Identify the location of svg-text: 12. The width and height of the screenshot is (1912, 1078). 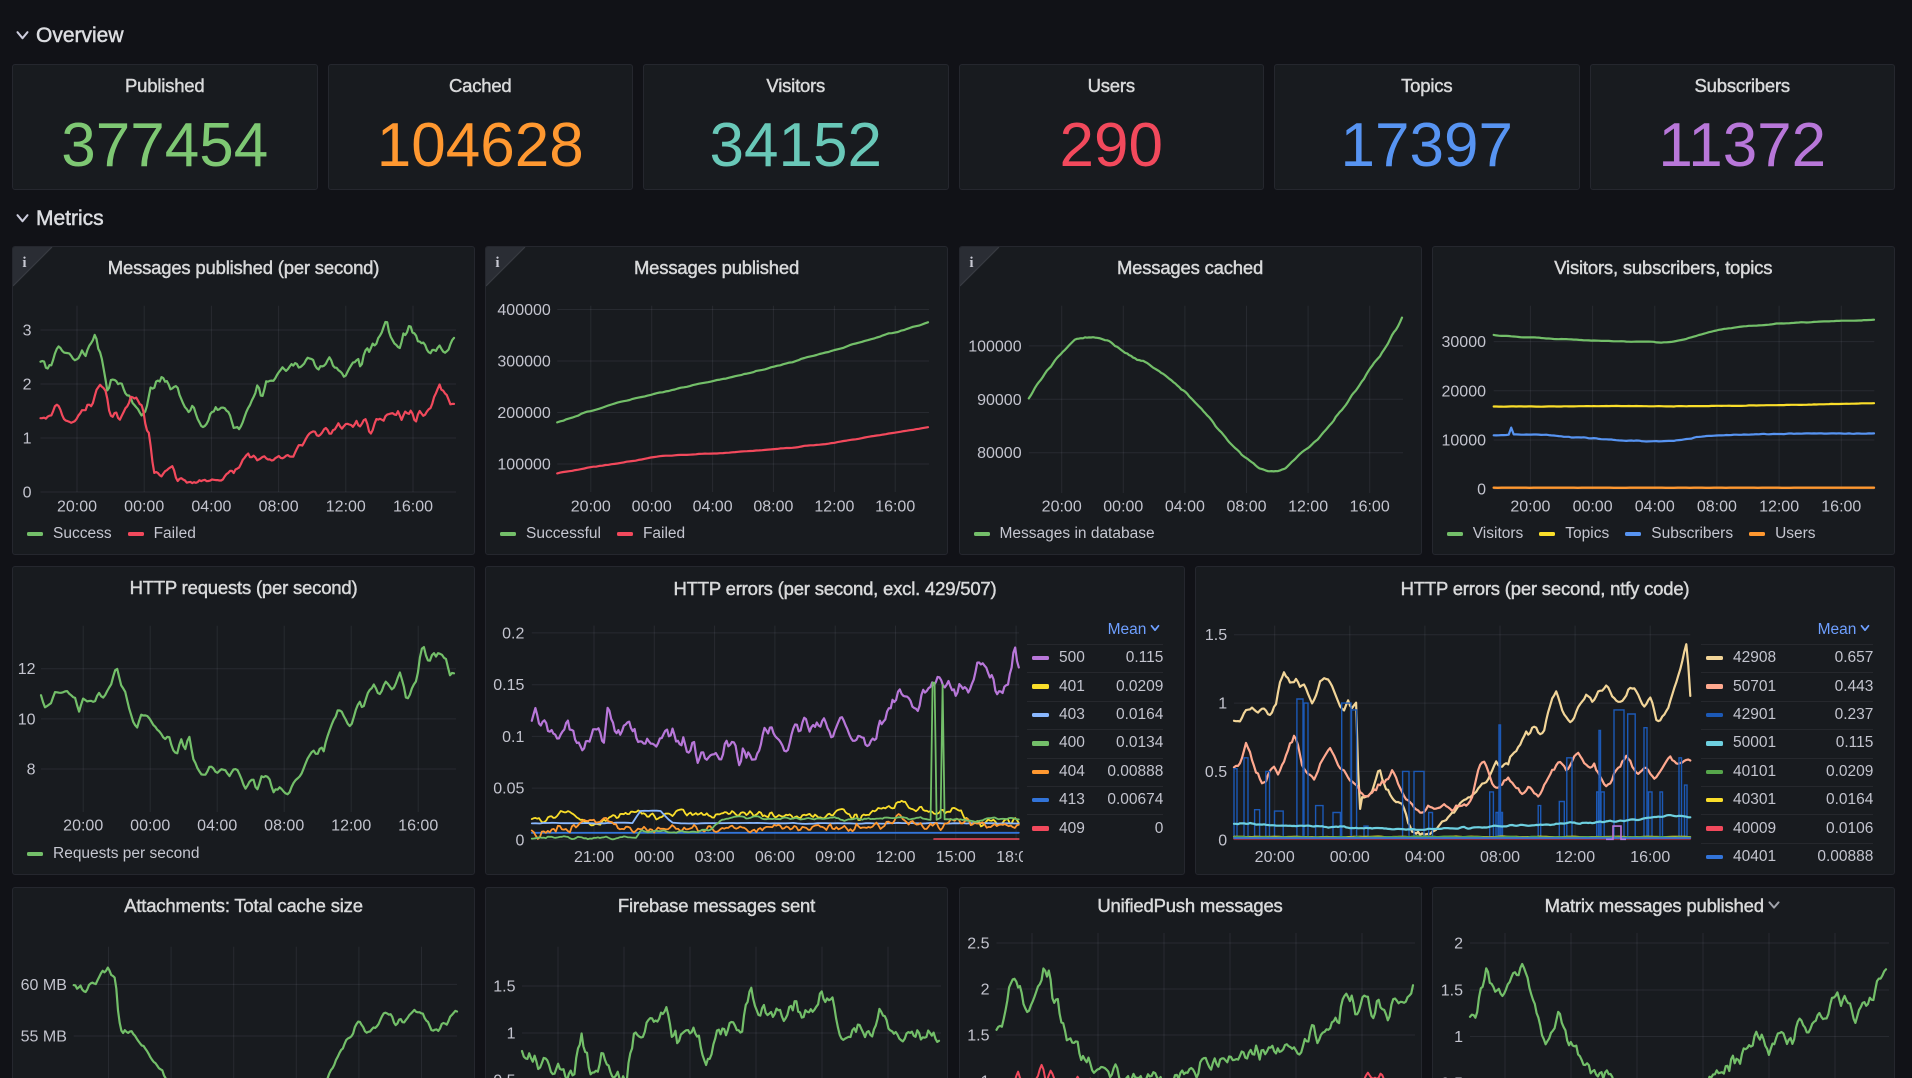
(27, 669).